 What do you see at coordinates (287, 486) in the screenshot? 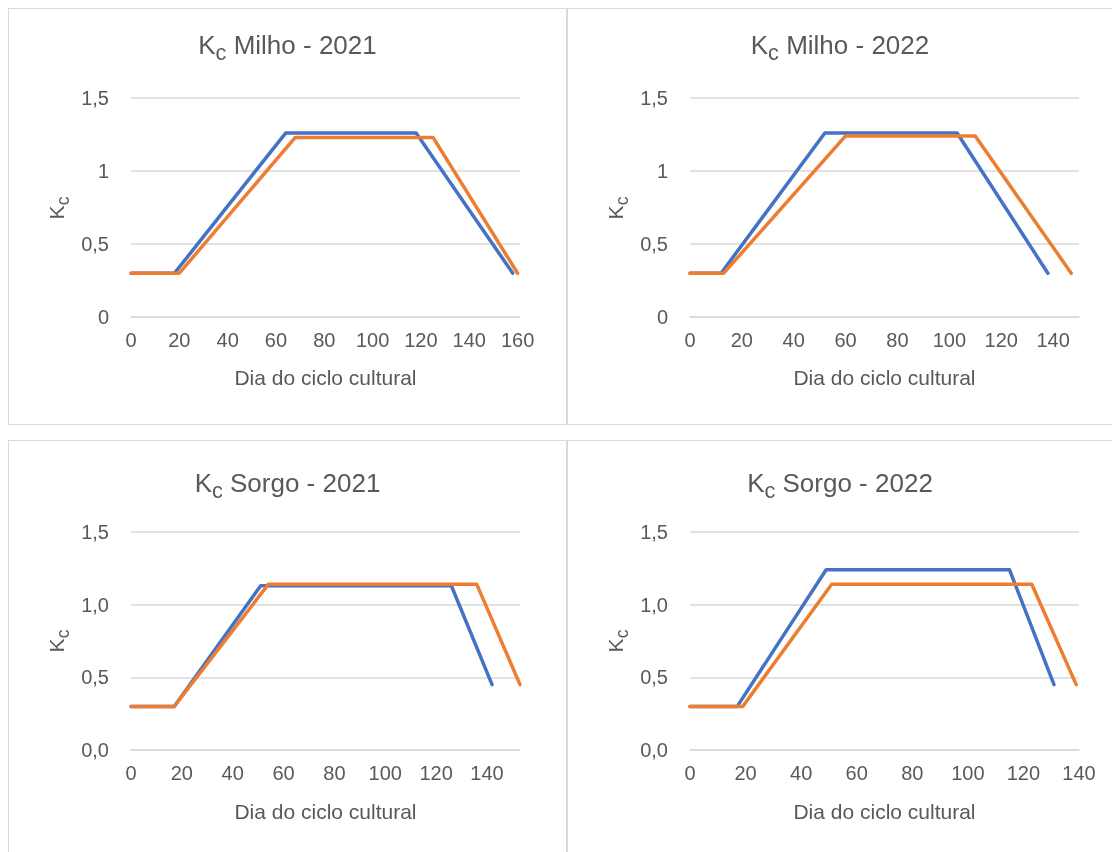
I see `chart-title: K$_{c}$ Sorgo - 2021` at bounding box center [287, 486].